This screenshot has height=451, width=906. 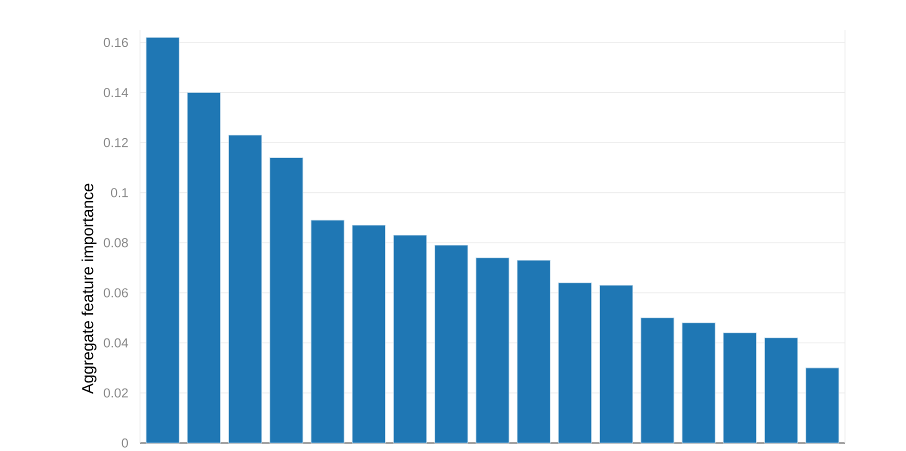 What do you see at coordinates (116, 93) in the screenshot?
I see `y-tick-label: 0.14` at bounding box center [116, 93].